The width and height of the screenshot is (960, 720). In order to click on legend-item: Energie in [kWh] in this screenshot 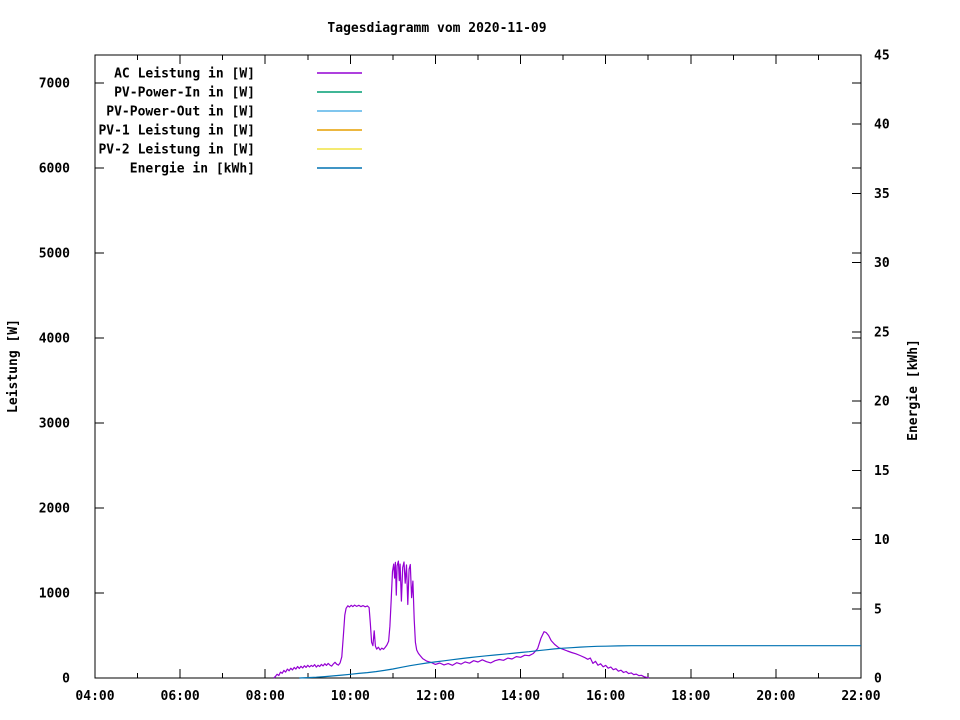, I will do `click(246, 169)`.